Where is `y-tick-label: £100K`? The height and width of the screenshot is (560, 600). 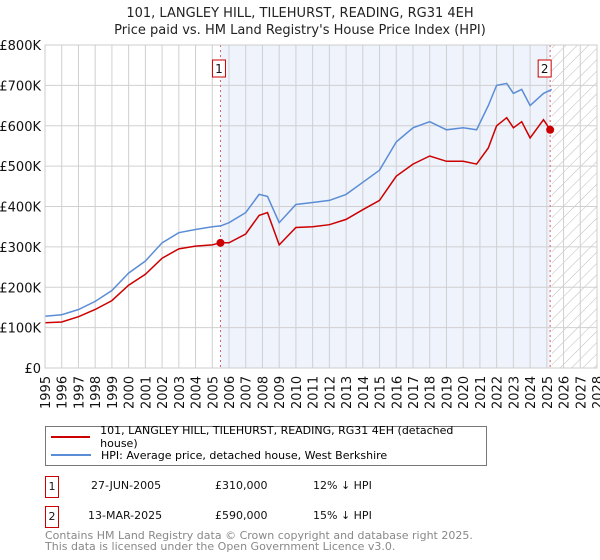
y-tick-label: £100K is located at coordinates (20, 329).